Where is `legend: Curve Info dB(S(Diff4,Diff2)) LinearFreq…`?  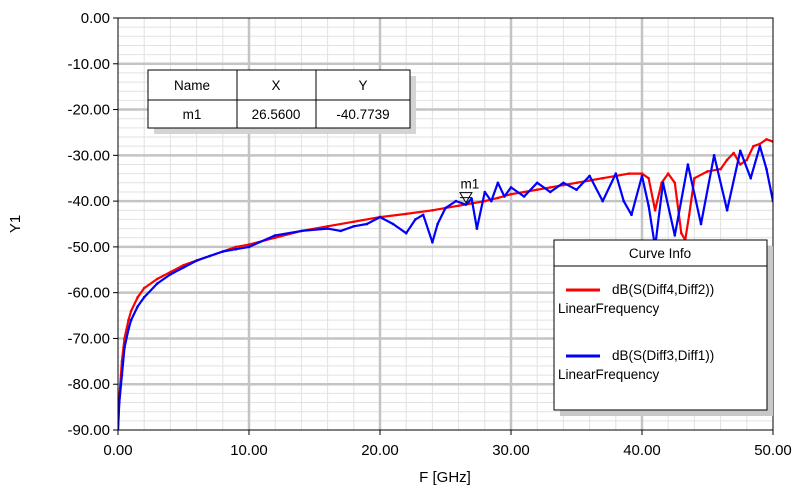 legend: Curve Info dB(S(Diff4,Diff2)) LinearFreq… is located at coordinates (663, 327).